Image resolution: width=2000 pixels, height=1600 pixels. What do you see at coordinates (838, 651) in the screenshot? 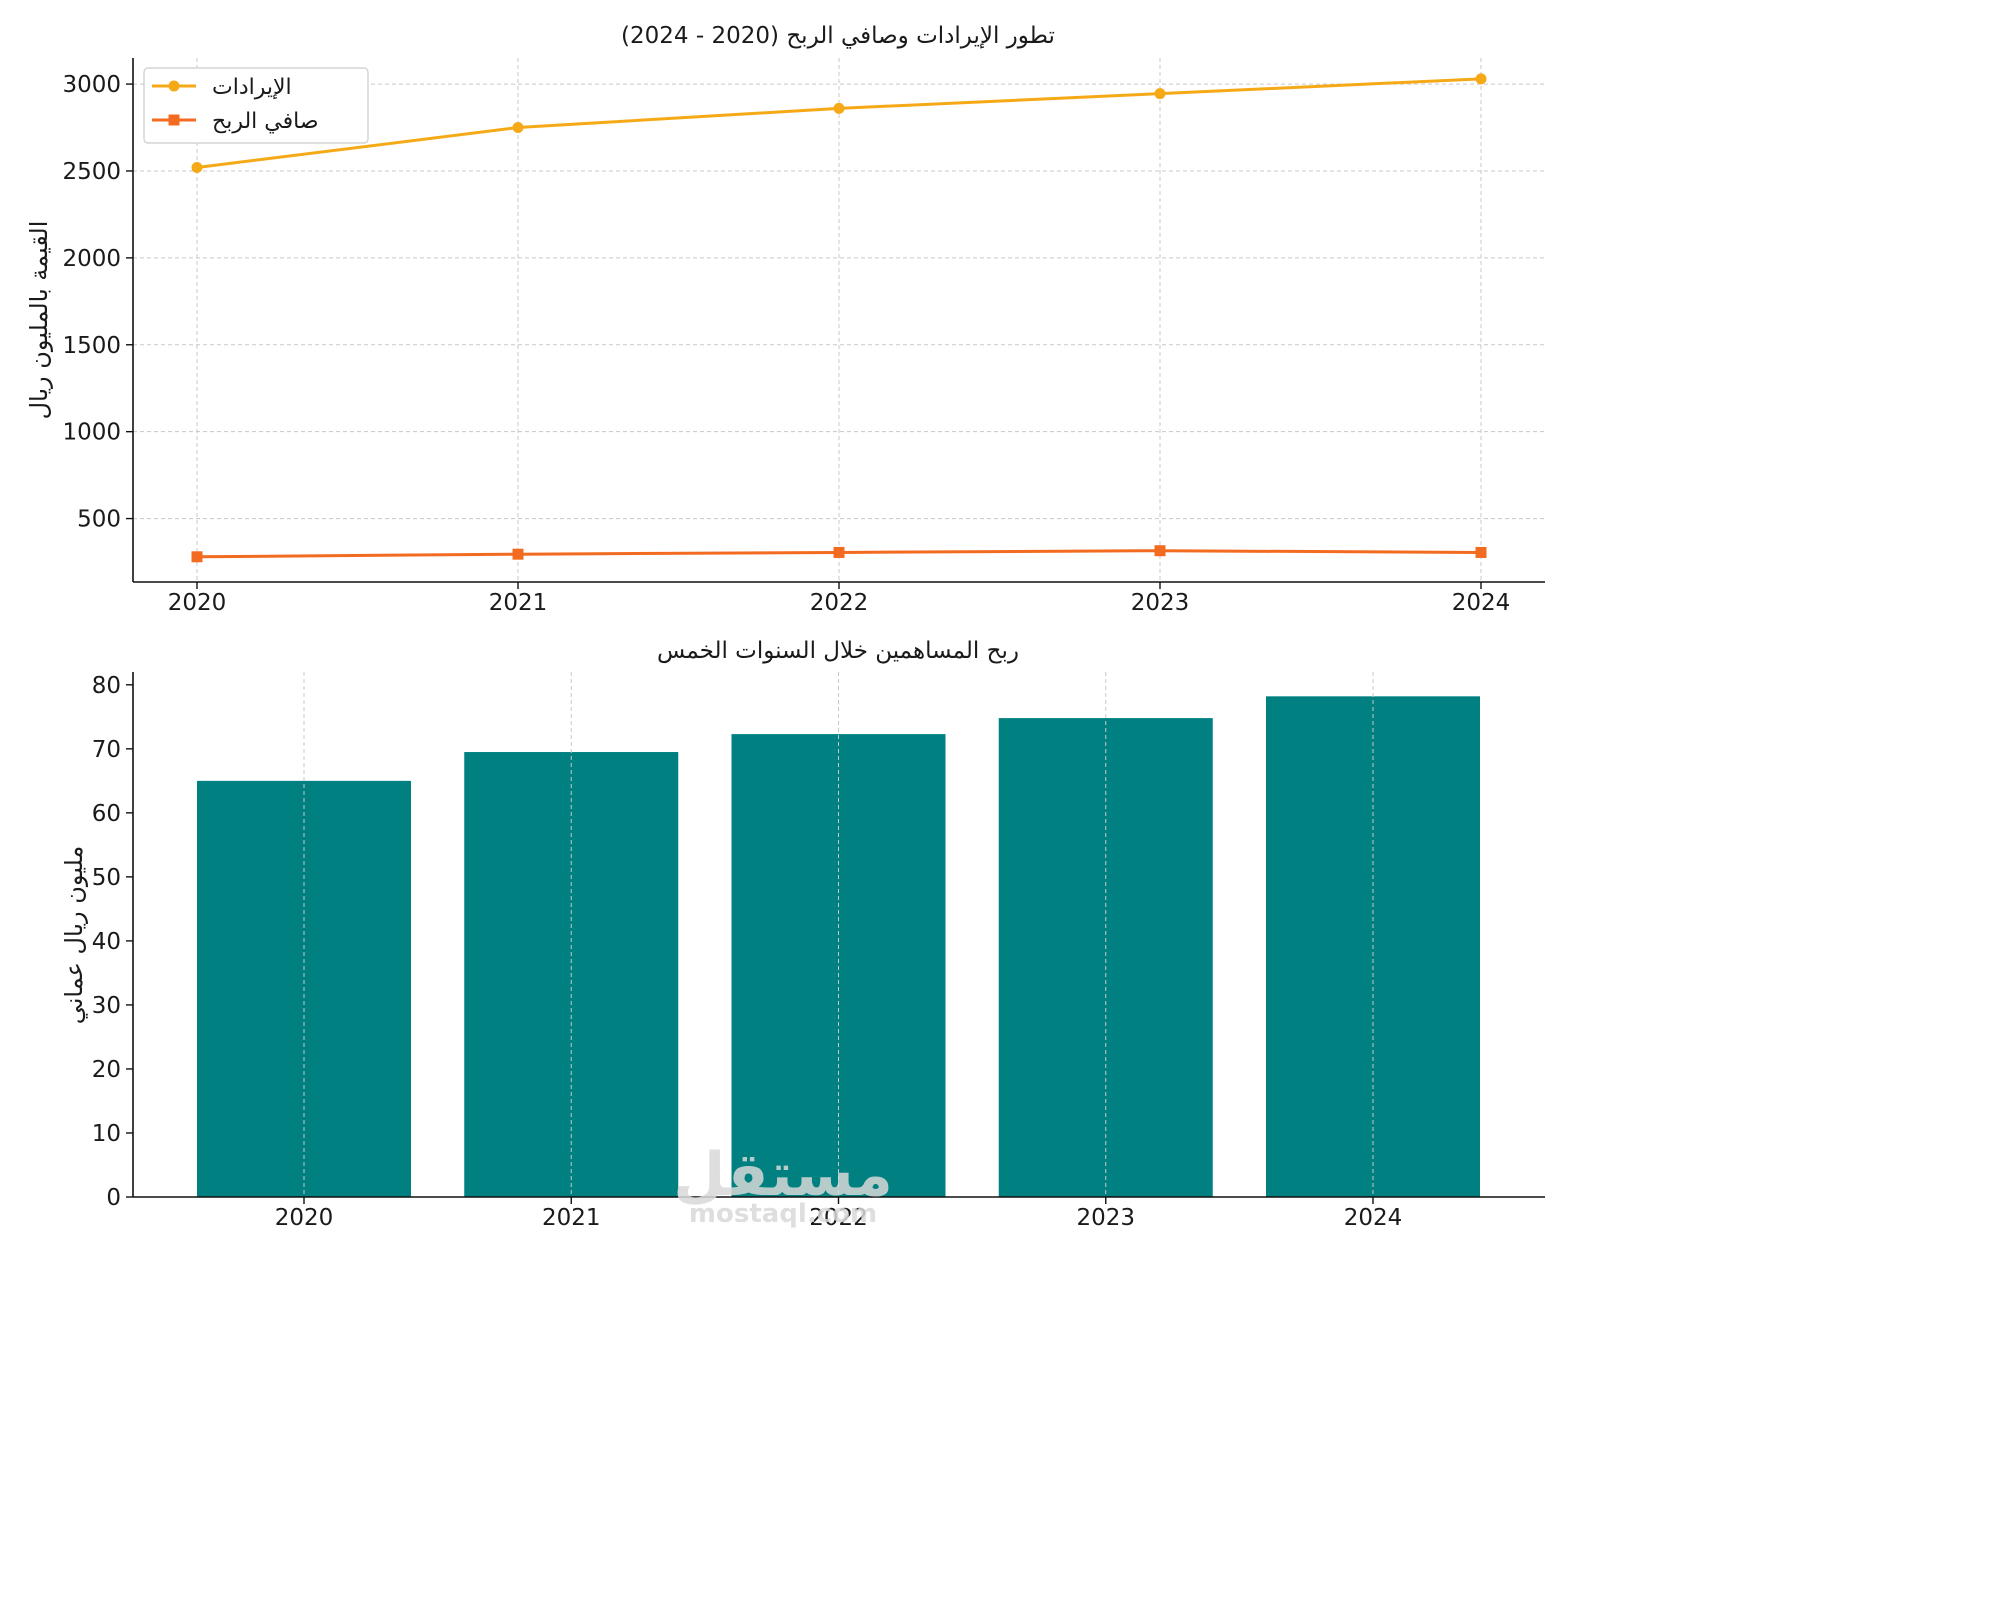
I see `chart2-title: ربح المساهمين خلال السنوات الخمس` at bounding box center [838, 651].